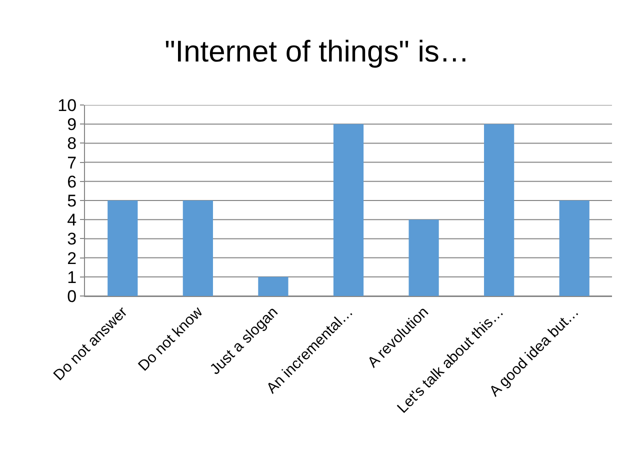 This screenshot has height=472, width=634. Describe the element at coordinates (72, 277) in the screenshot. I see `y-tick-label: 1` at that location.